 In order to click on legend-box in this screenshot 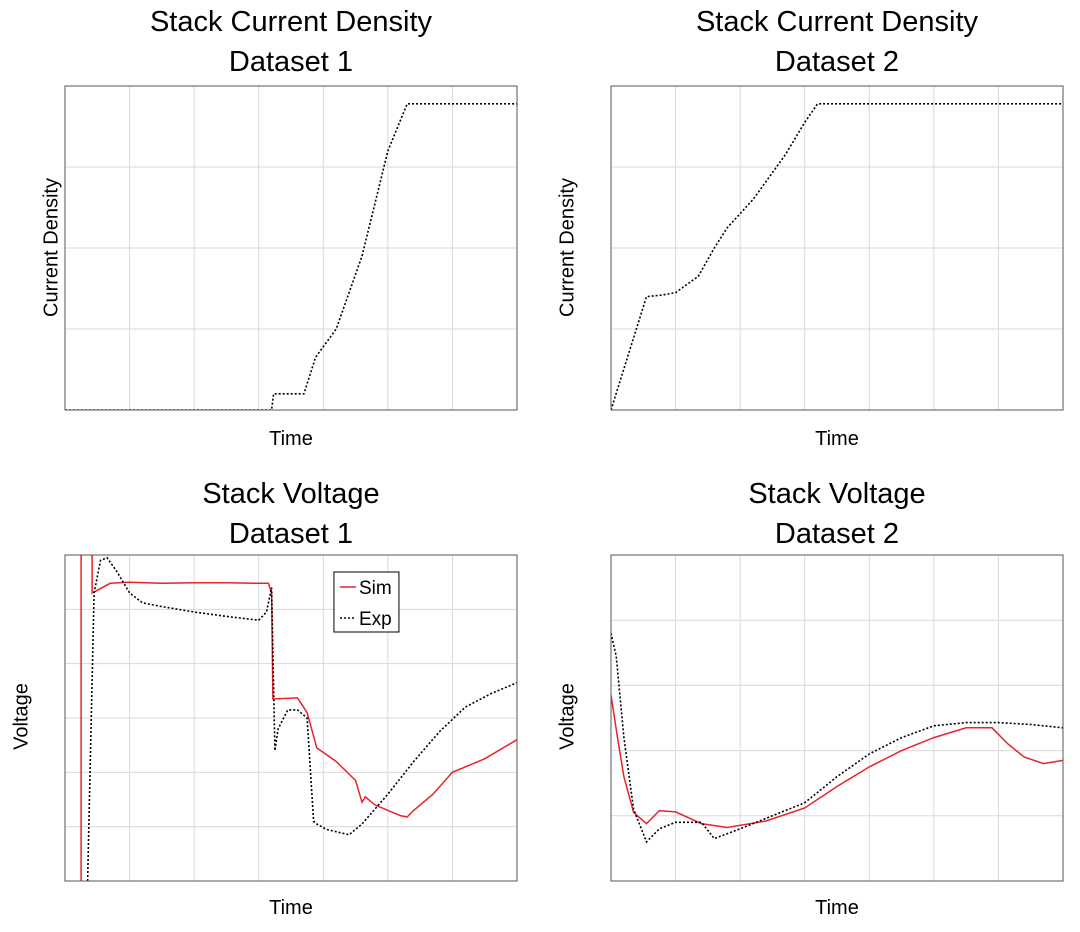, I will do `click(366, 602)`.